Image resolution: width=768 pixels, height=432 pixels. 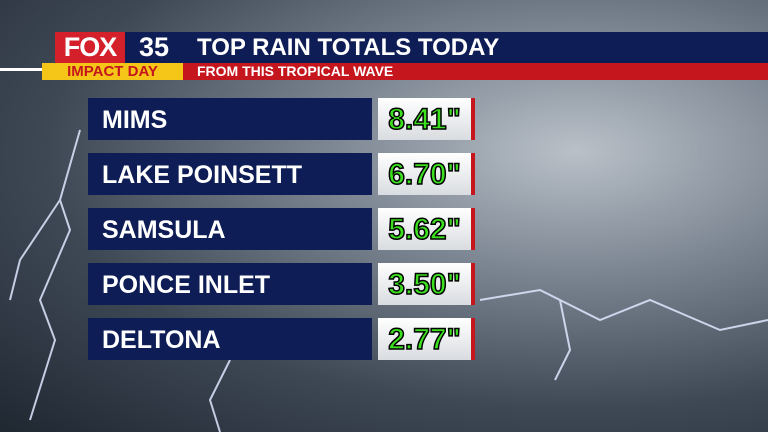 What do you see at coordinates (230, 284) in the screenshot?
I see `location-cell: PONCE INLET` at bounding box center [230, 284].